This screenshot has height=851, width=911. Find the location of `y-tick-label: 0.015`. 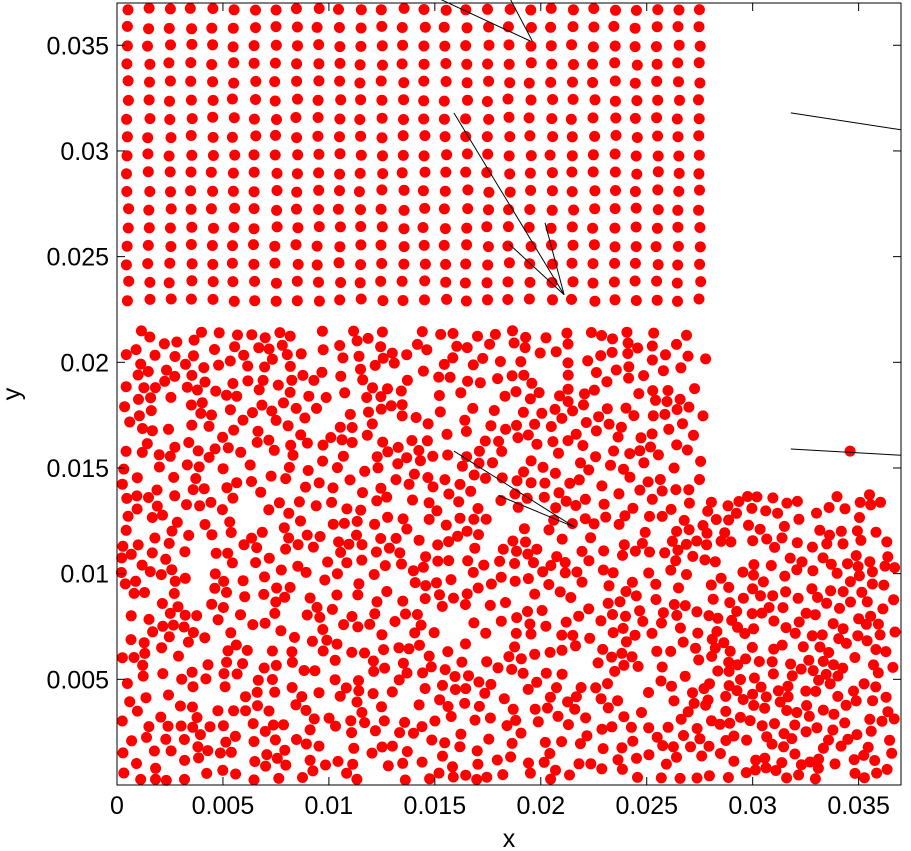

y-tick-label: 0.015 is located at coordinates (77, 469).